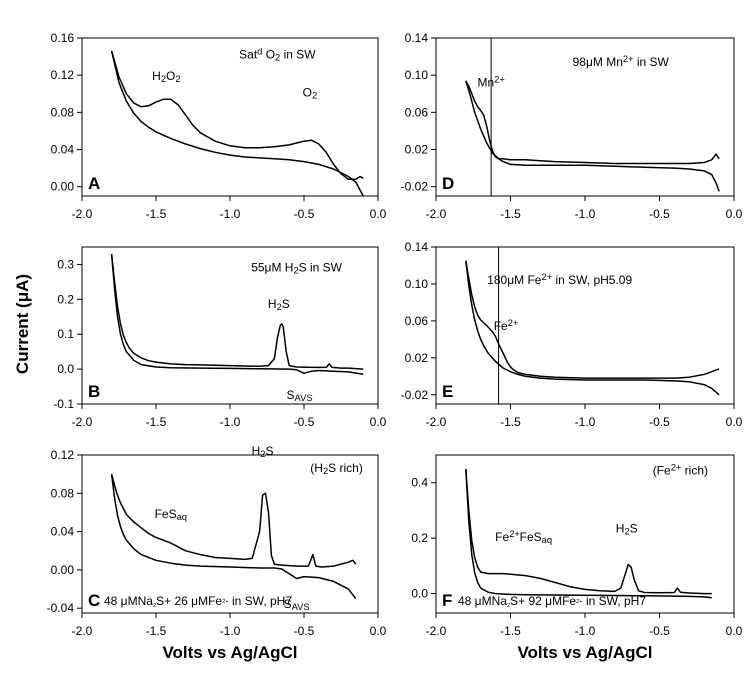 This screenshot has height=673, width=749. What do you see at coordinates (490, 82) in the screenshot?
I see `annotation: Mn2+` at bounding box center [490, 82].